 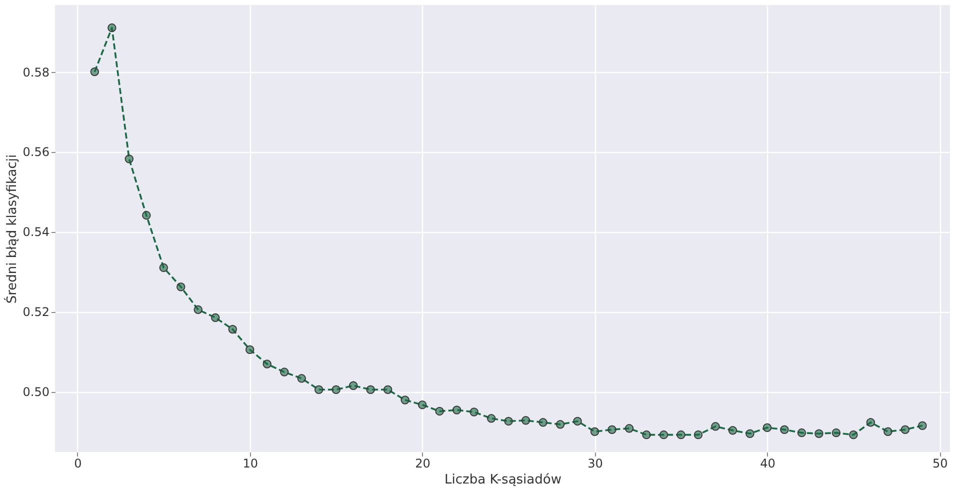 What do you see at coordinates (36, 72) in the screenshot?
I see `y-tick-label: 0.58` at bounding box center [36, 72].